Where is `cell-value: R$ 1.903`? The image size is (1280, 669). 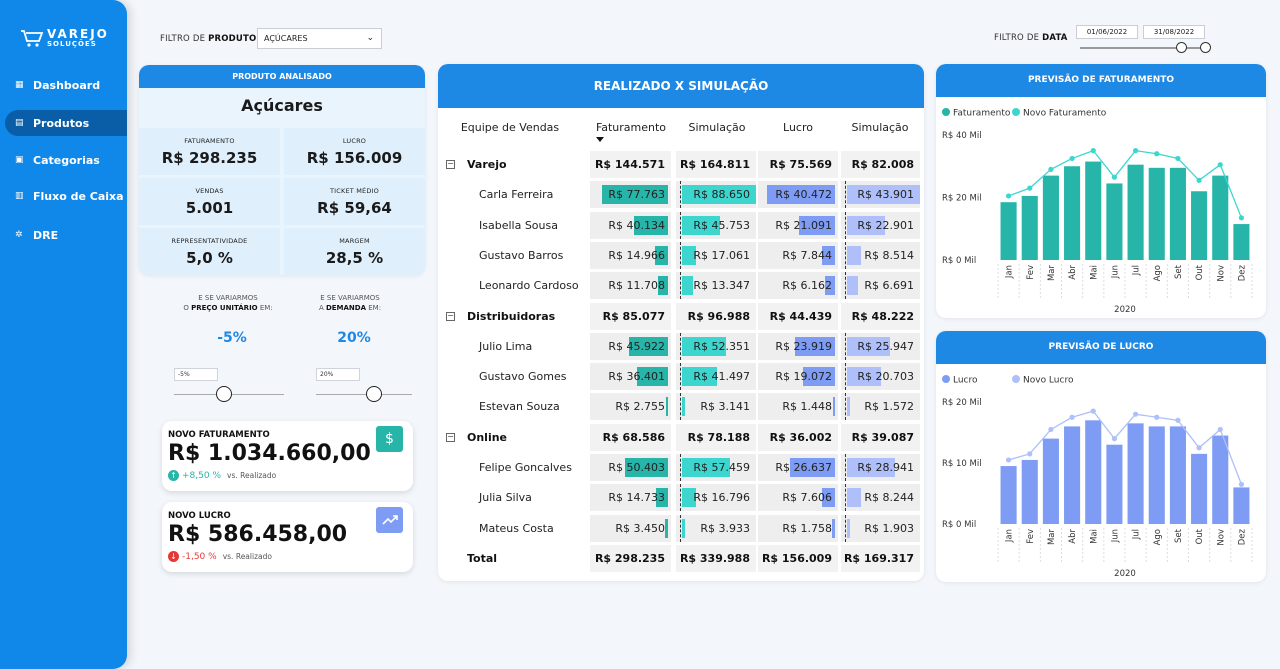
cell-value: R$ 1.903 is located at coordinates (889, 528).